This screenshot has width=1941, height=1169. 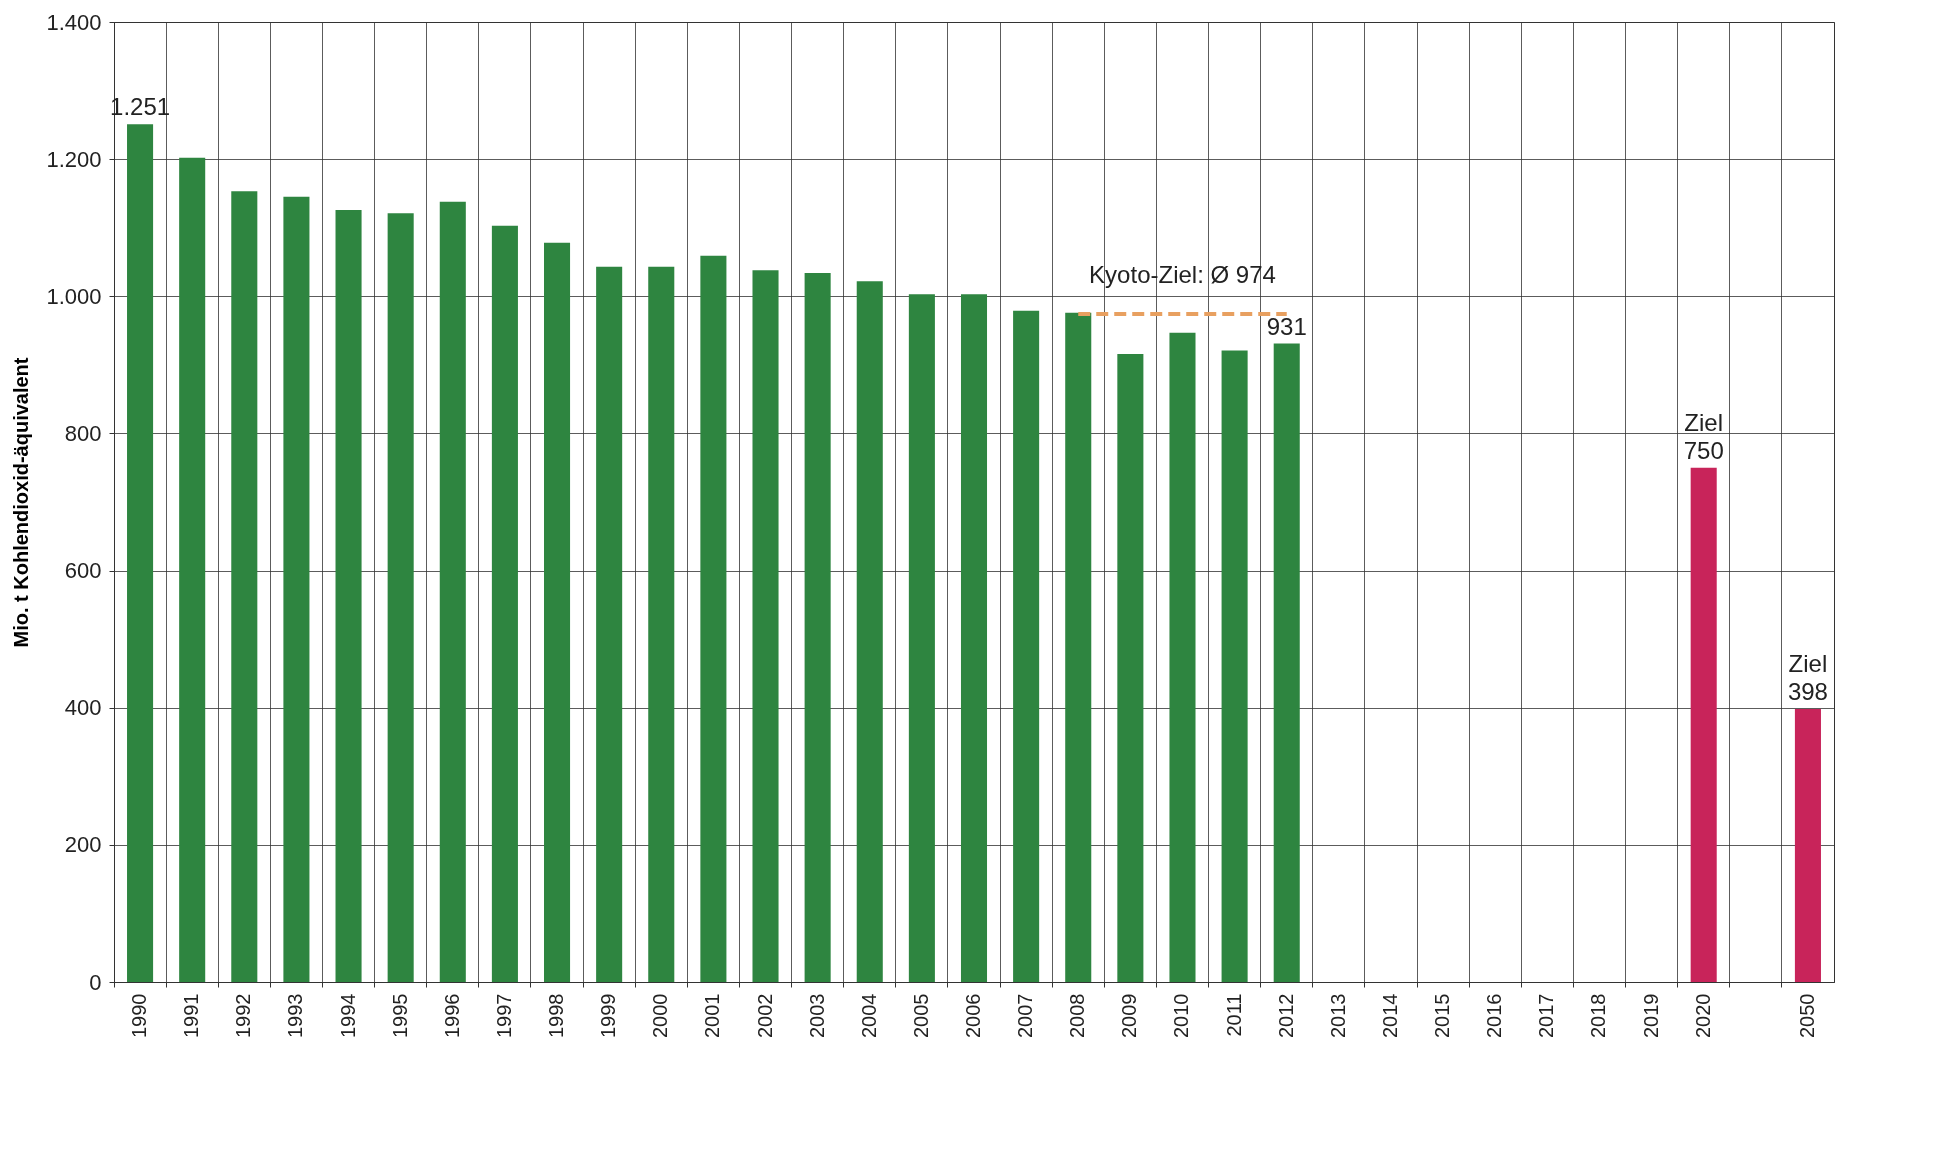 What do you see at coordinates (556, 1015) in the screenshot?
I see `x-tick-label: 1998` at bounding box center [556, 1015].